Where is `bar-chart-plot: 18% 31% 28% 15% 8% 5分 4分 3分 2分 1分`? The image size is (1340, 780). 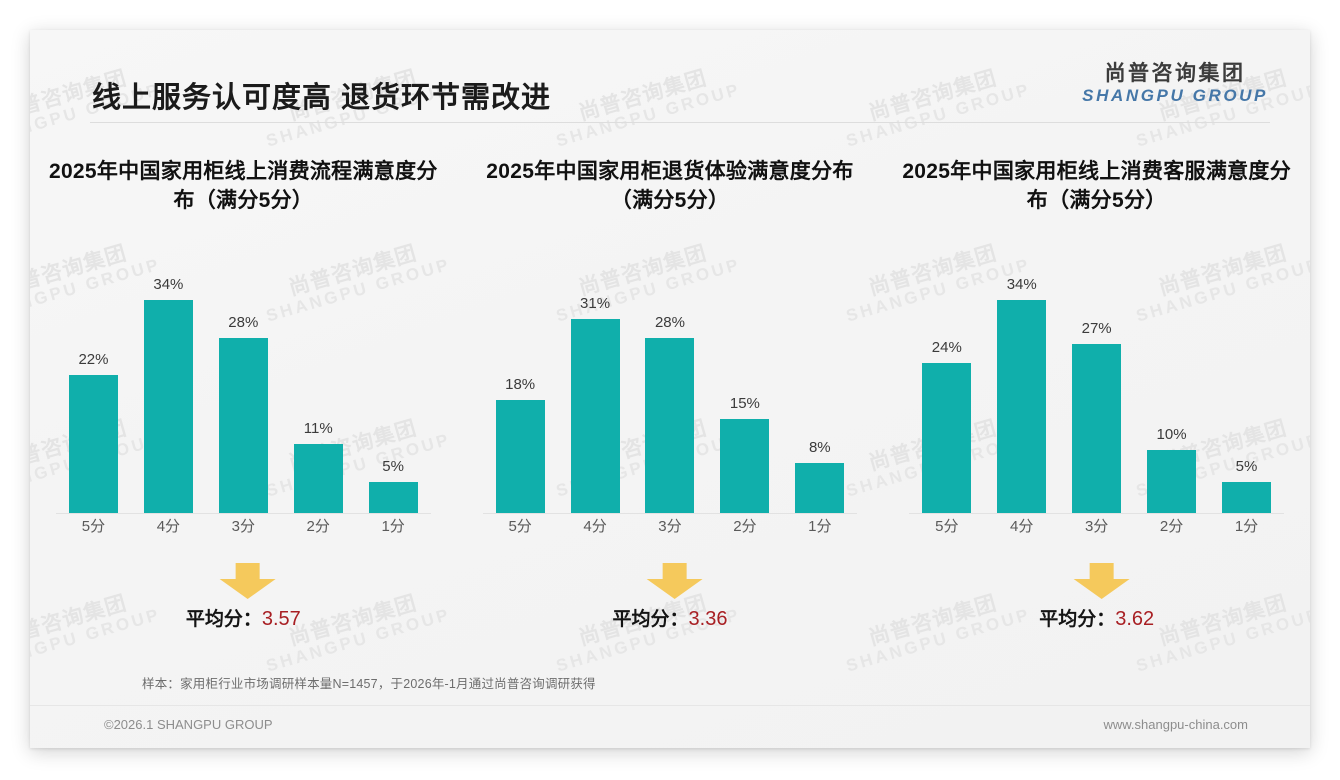
bar-chart-plot: 18% 31% 28% 15% 8% 5分 4分 3分 2分 1分 is located at coordinates (670, 399).